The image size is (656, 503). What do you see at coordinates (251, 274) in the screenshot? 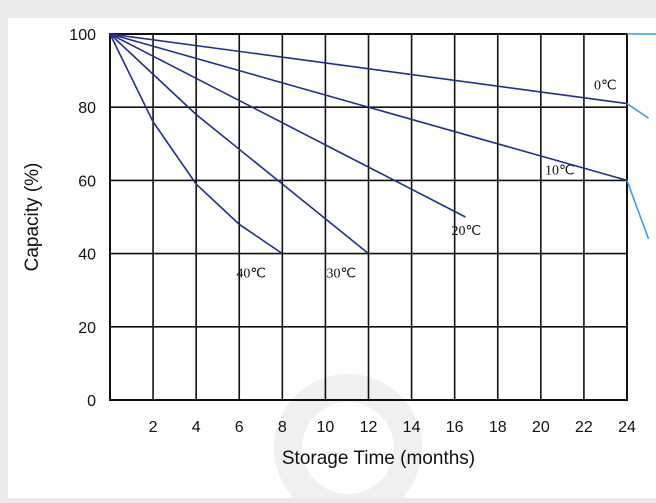
I see `series-label: 40℃` at bounding box center [251, 274].